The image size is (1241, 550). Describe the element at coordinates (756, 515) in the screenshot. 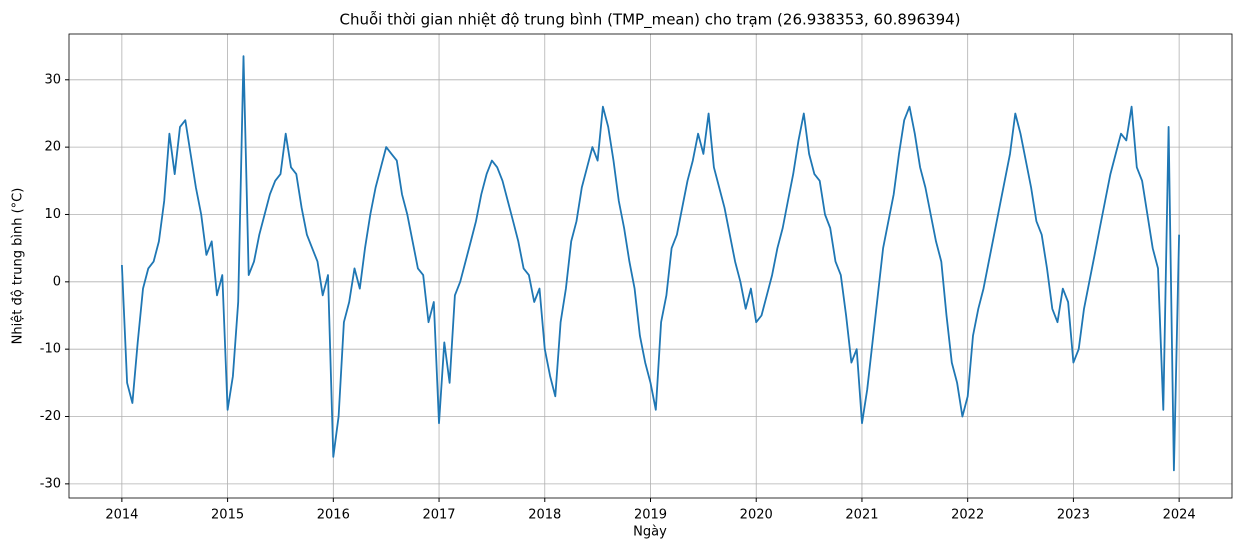

I see `x-tick-label: 2020` at that location.